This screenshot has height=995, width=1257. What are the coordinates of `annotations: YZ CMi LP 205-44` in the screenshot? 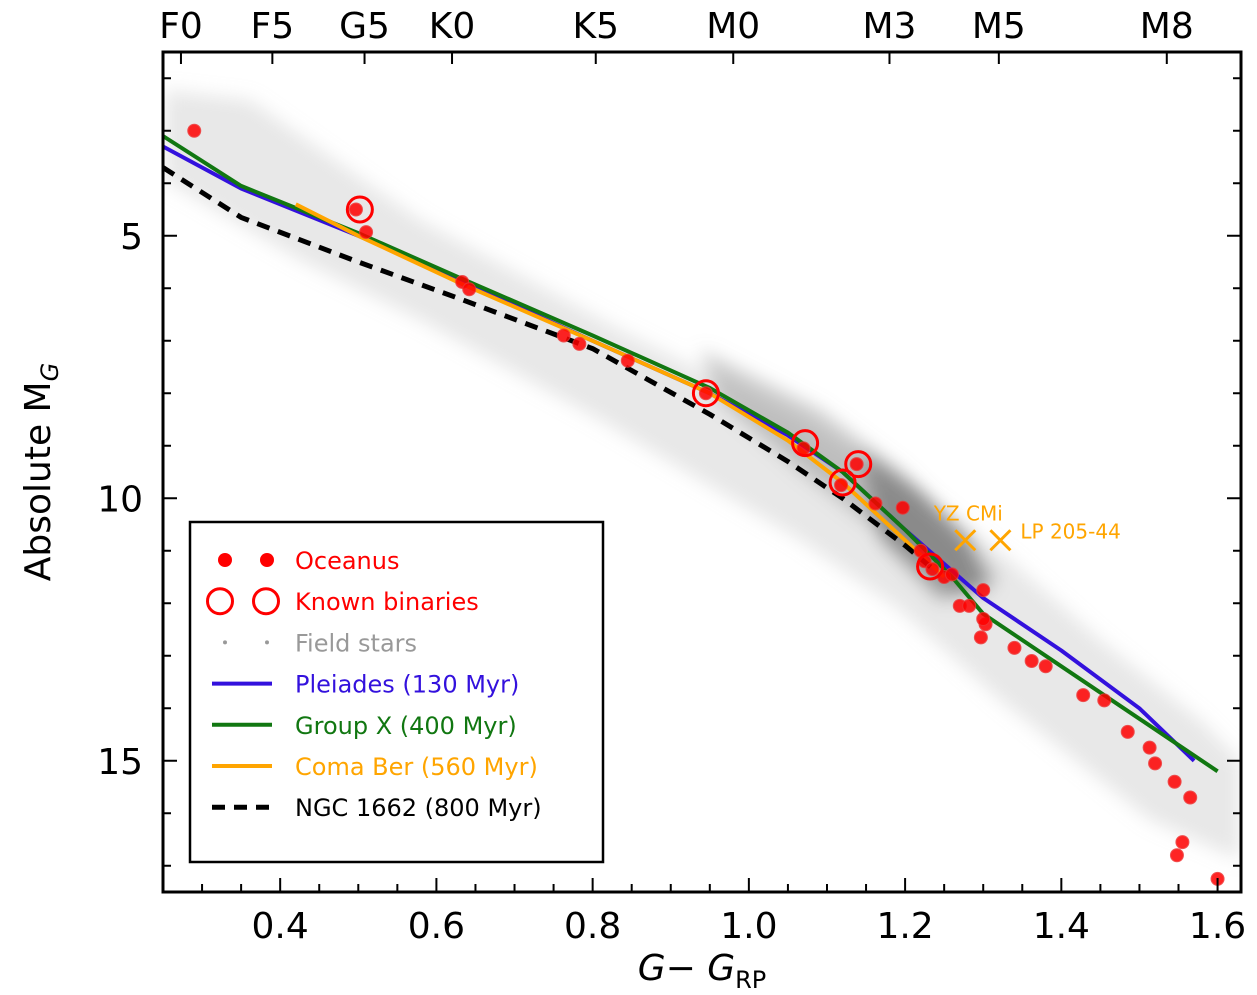 It's located at (1027, 526).